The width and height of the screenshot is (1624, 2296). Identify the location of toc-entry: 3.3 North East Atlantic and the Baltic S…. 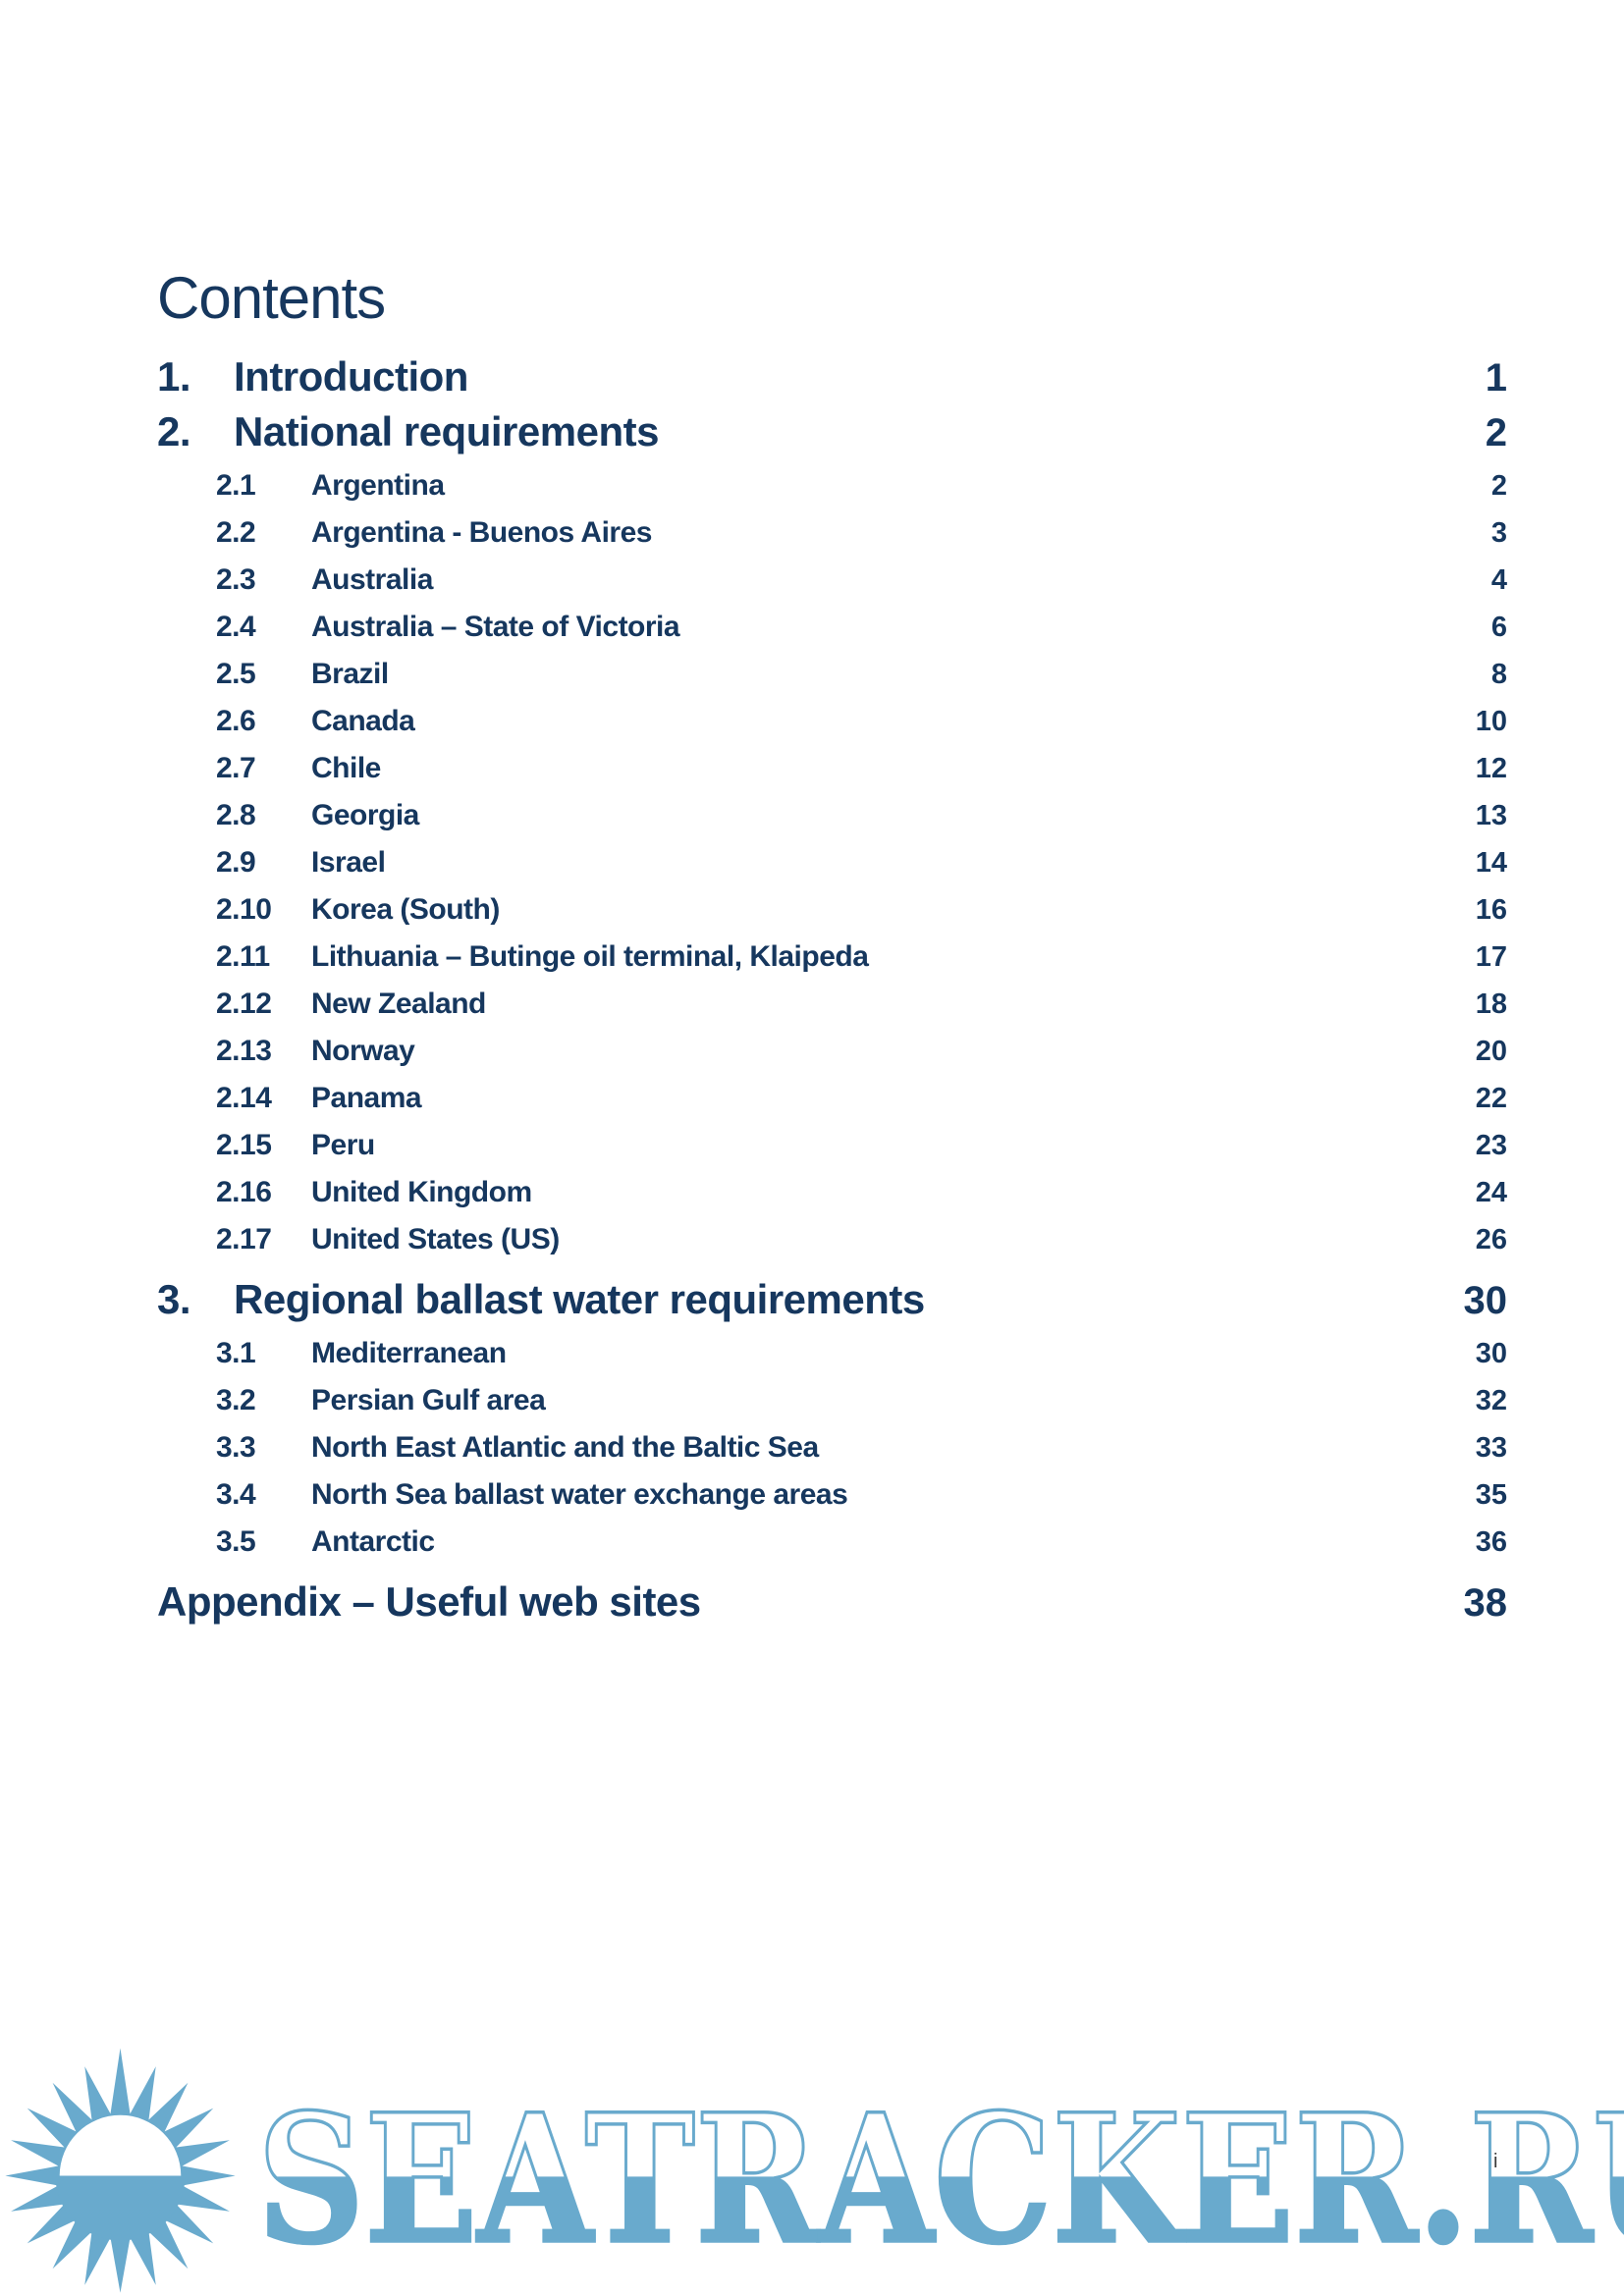
(832, 1447).